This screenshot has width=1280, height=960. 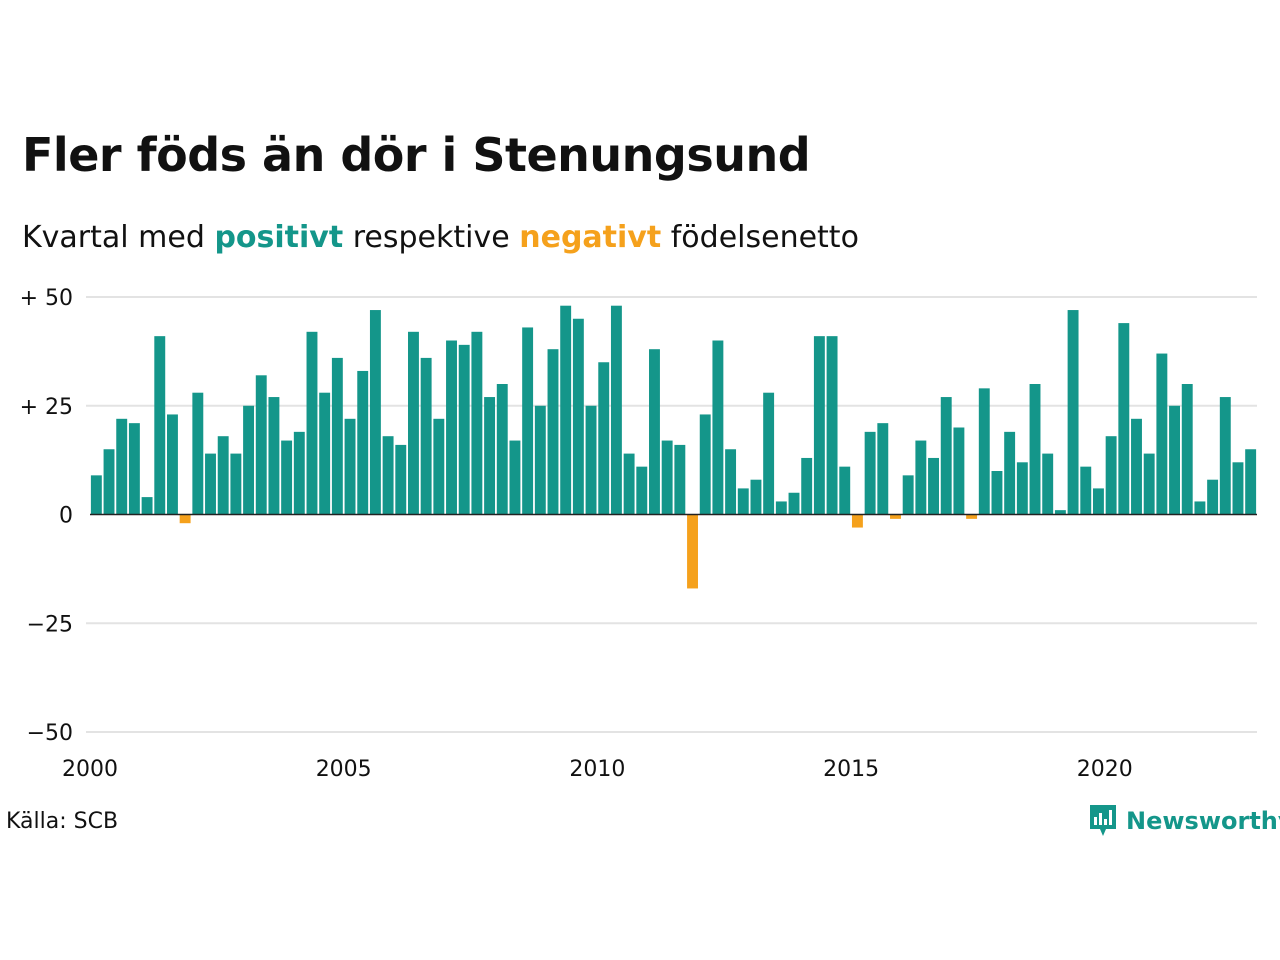 I want to click on y-tick-label: + 25, so click(x=46, y=407).